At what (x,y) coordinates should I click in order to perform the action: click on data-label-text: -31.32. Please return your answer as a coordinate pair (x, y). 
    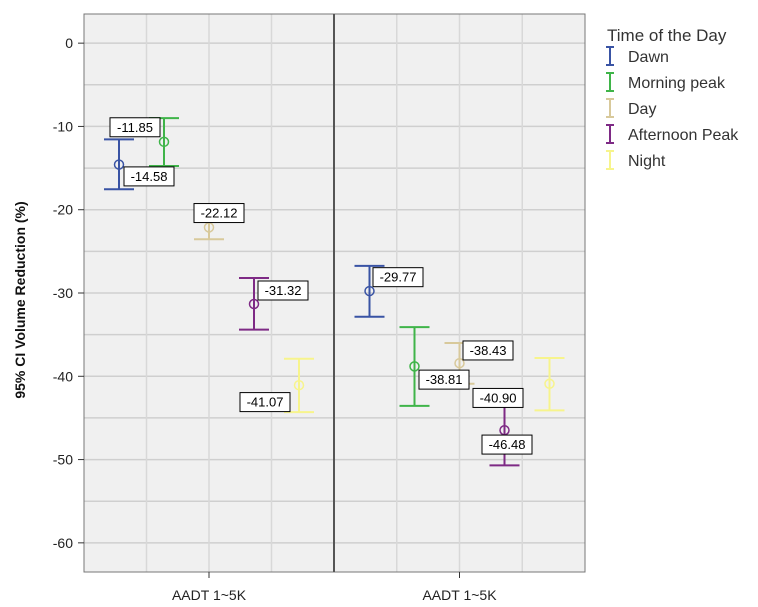
    Looking at the image, I should click on (283, 290).